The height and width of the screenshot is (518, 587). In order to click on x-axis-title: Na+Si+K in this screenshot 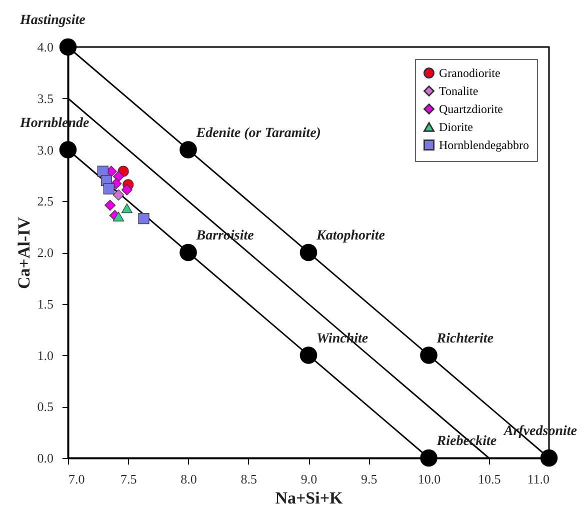, I will do `click(309, 498)`.